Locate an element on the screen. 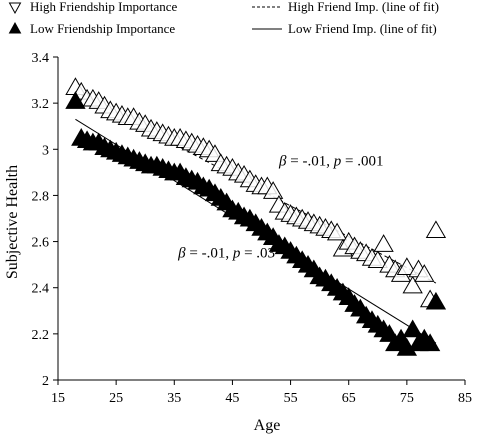 Image resolution: width=480 pixels, height=440 pixels. x-axis-label: Age is located at coordinates (267, 425).